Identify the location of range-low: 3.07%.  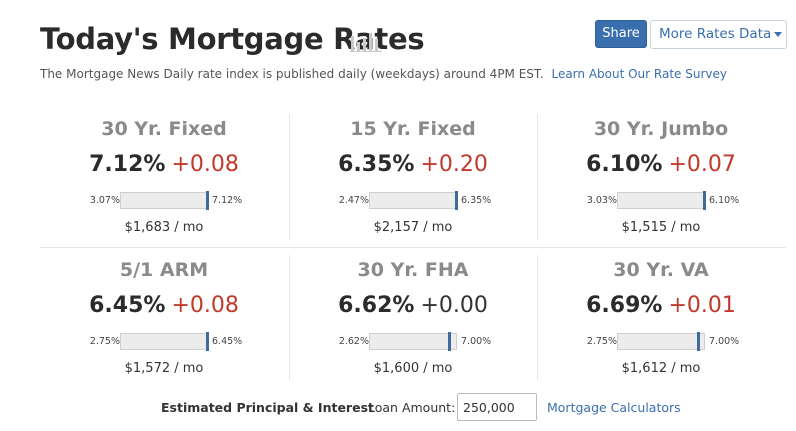
(104, 200).